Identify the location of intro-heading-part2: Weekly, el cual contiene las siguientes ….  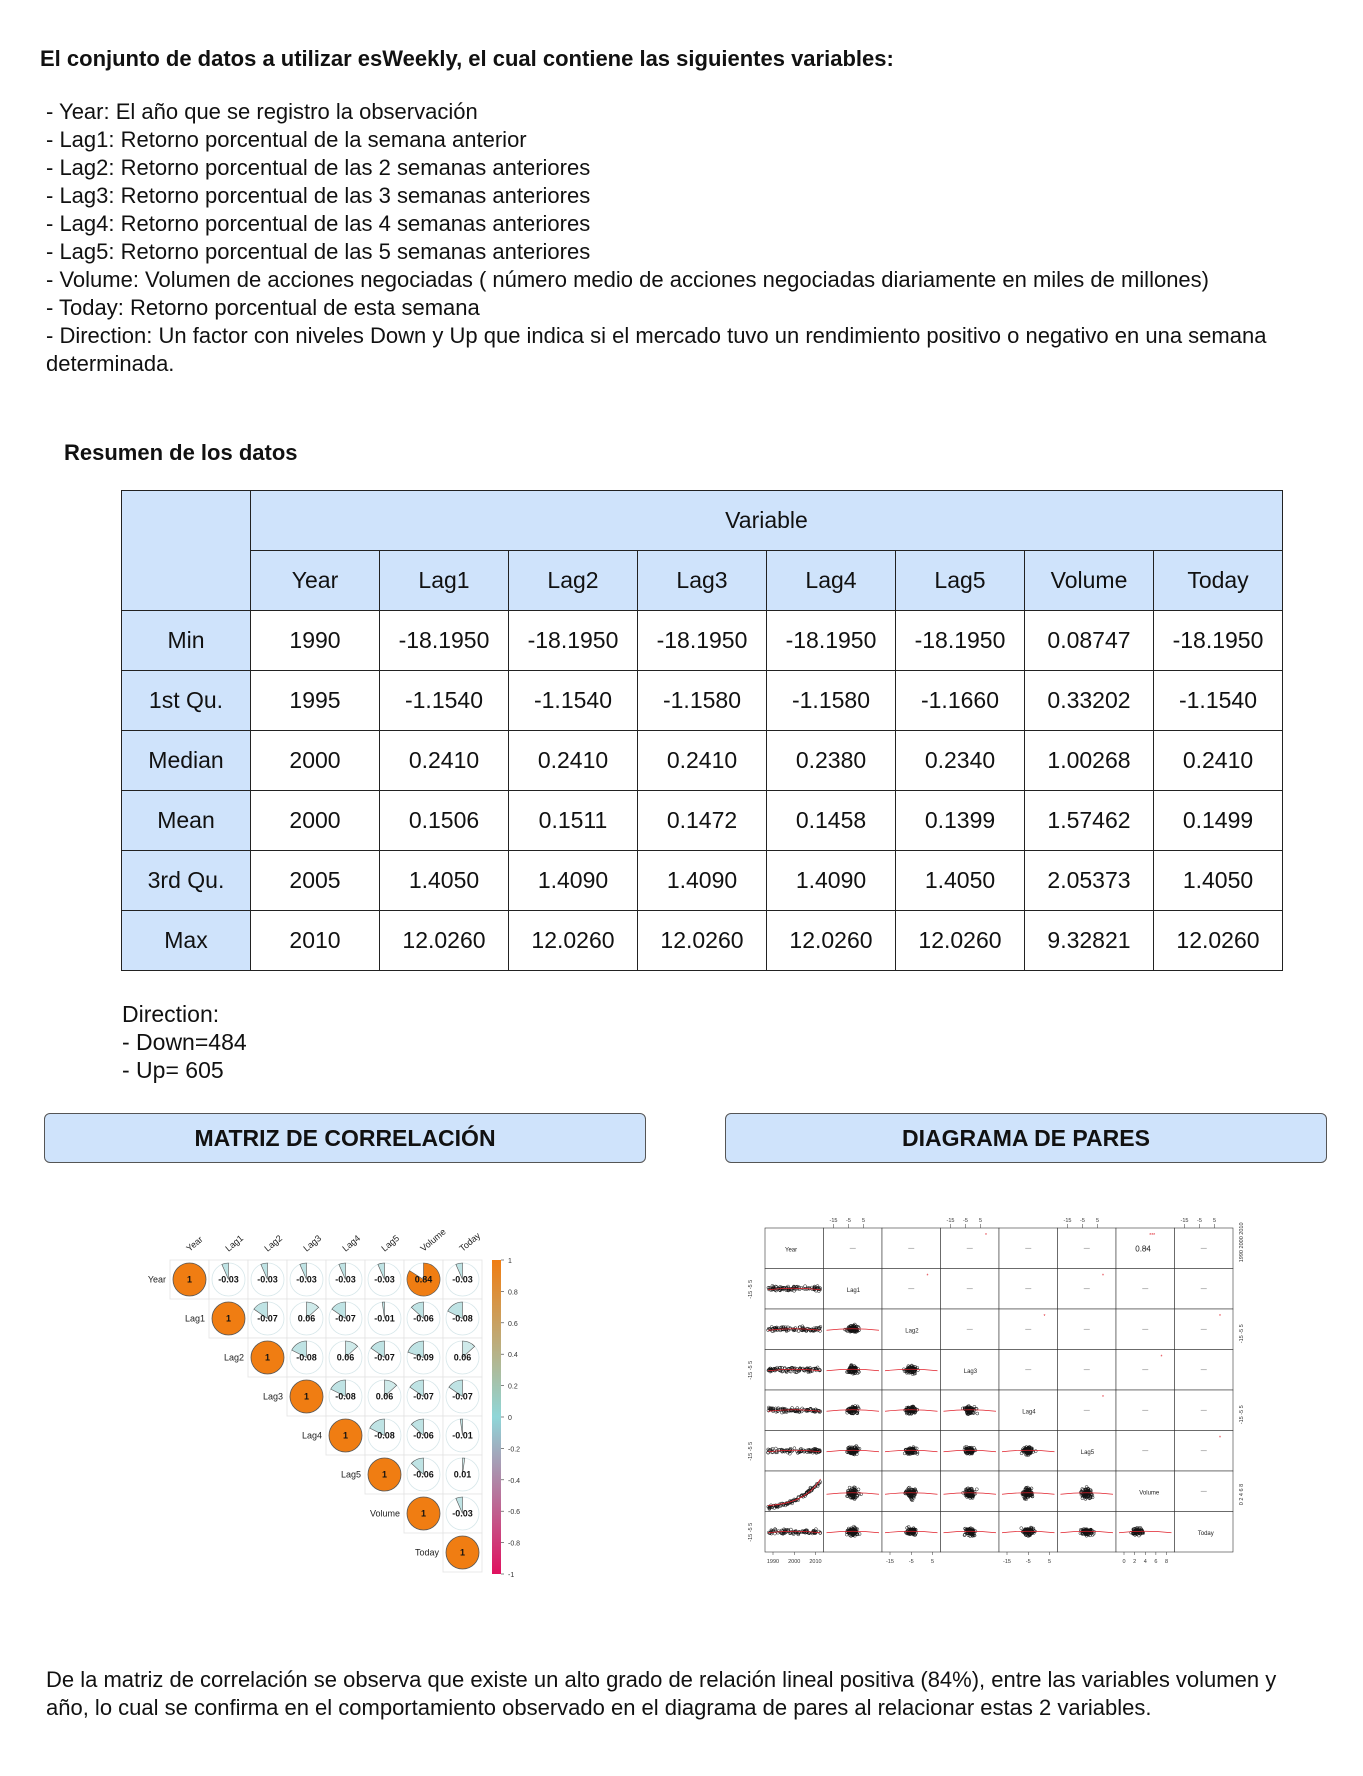
(638, 58).